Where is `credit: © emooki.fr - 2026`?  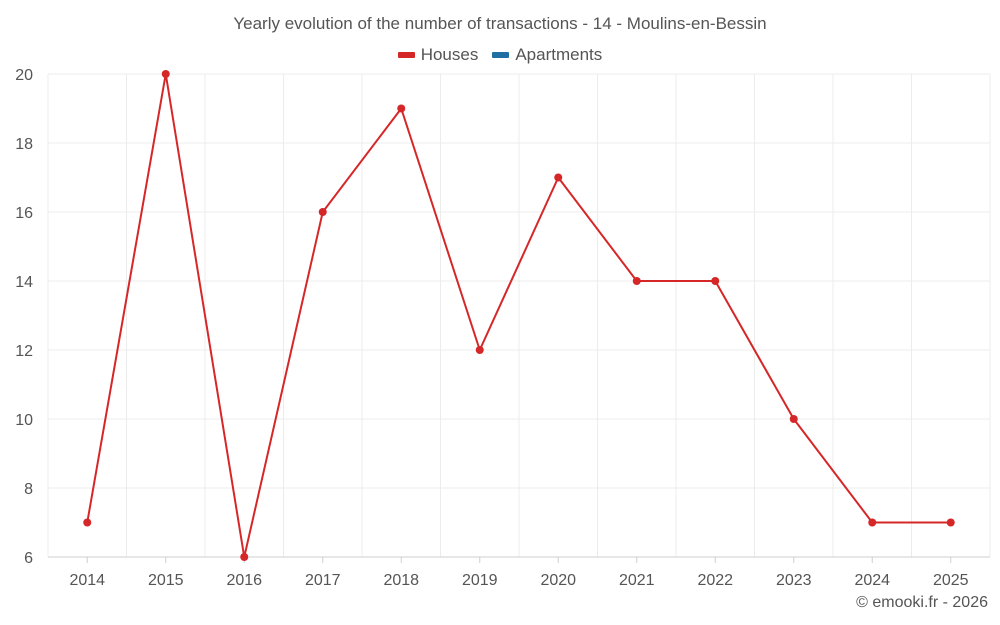 credit: © emooki.fr - 2026 is located at coordinates (922, 602).